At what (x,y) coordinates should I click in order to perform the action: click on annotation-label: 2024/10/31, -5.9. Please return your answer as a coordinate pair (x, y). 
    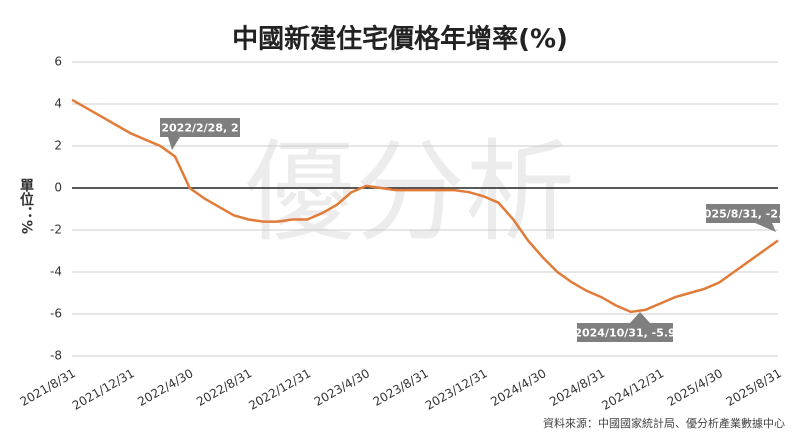
    Looking at the image, I should click on (624, 333).